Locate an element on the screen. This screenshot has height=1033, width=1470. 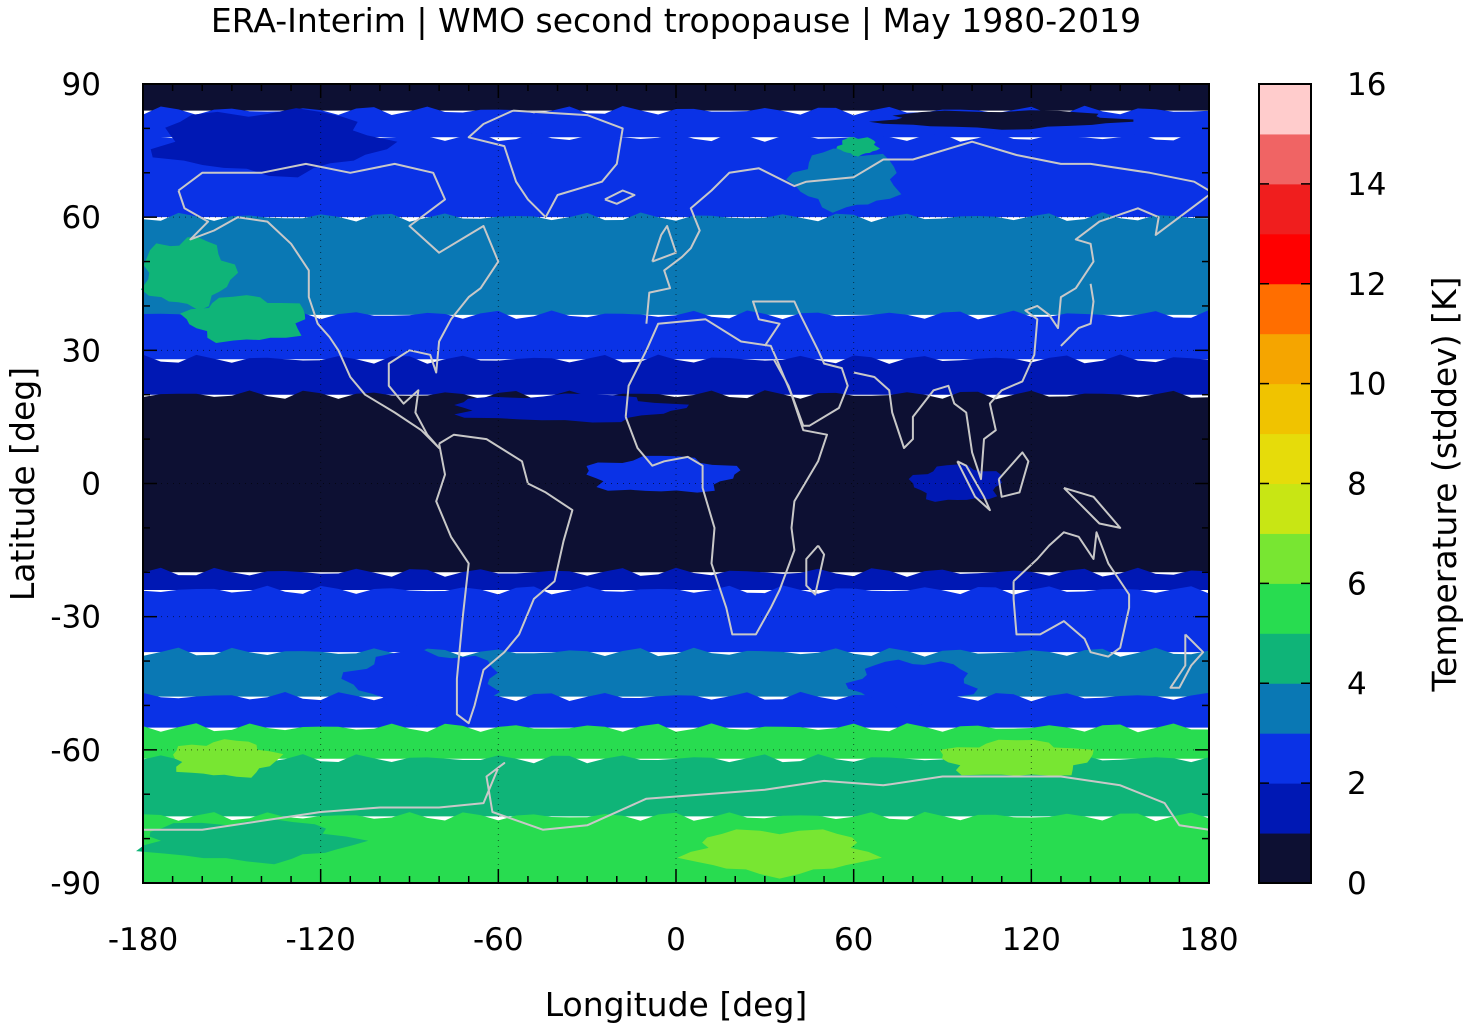
colorbar-tick-label: 8 is located at coordinates (1357, 485).